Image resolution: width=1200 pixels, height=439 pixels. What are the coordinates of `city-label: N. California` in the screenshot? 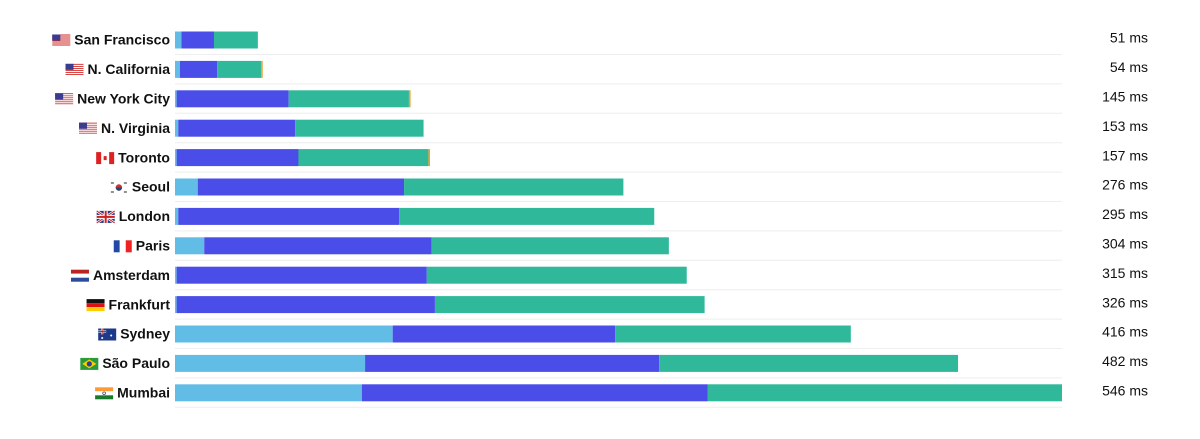 It's located at (129, 69).